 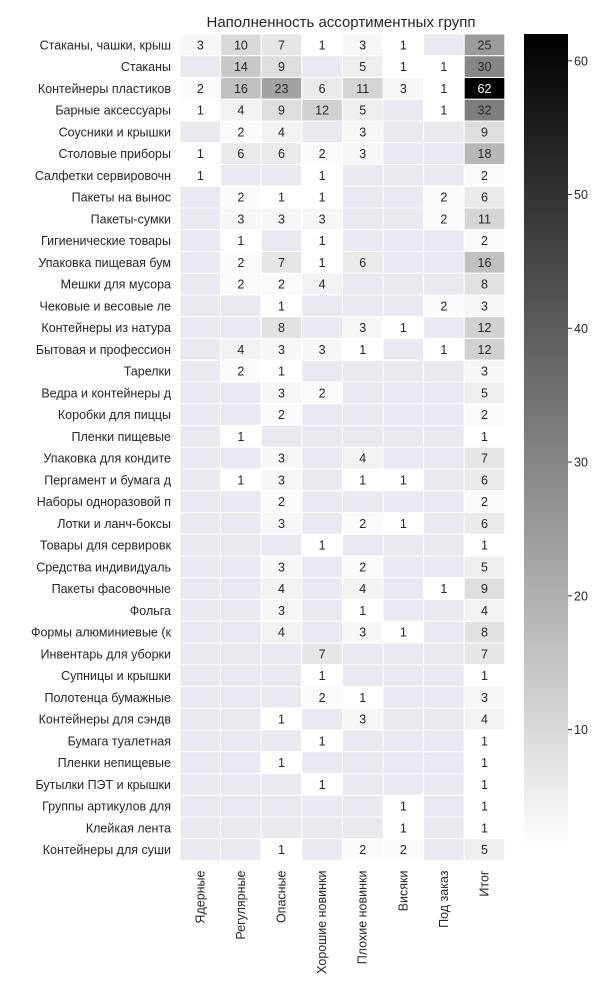 What do you see at coordinates (116, 285) in the screenshot?
I see `row-label: Мешки для мусора` at bounding box center [116, 285].